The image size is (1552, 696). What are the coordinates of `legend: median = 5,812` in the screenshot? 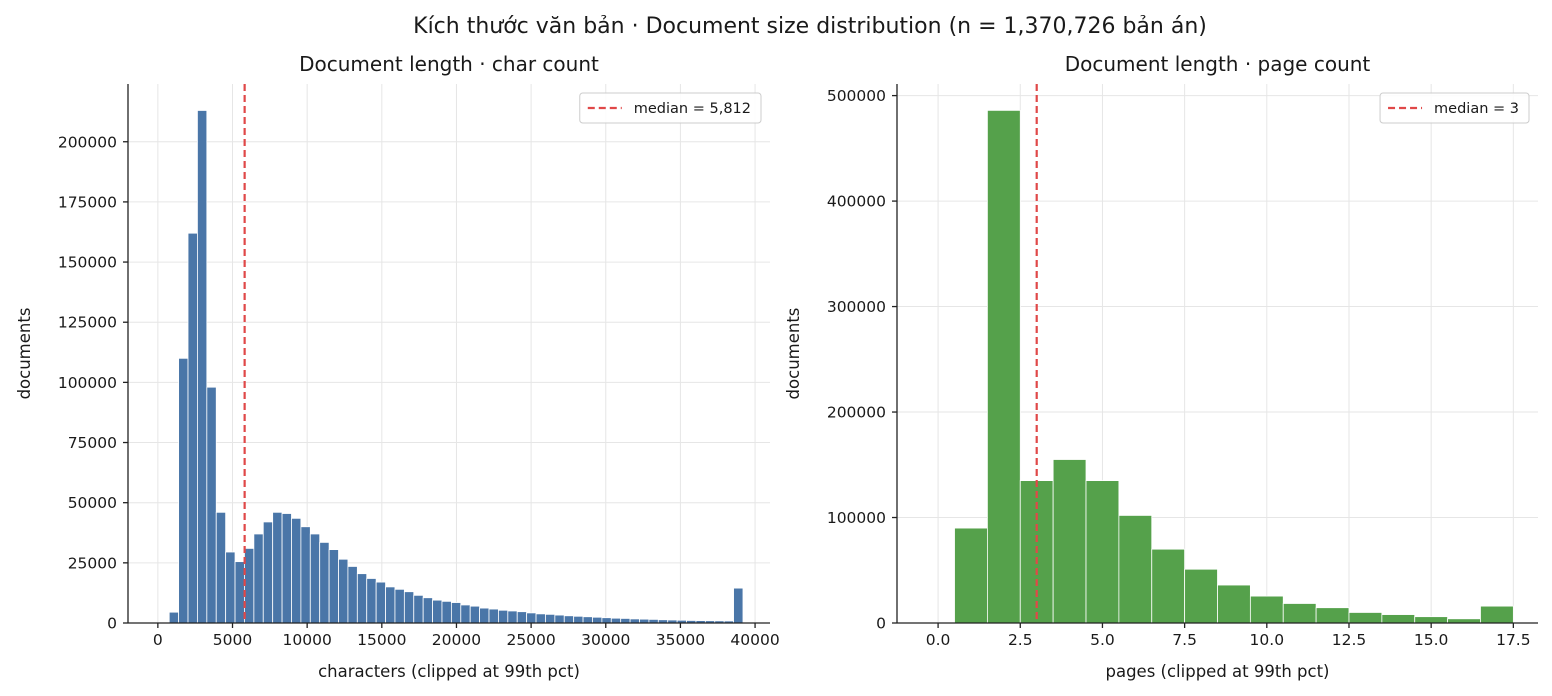 It's located at (670, 108).